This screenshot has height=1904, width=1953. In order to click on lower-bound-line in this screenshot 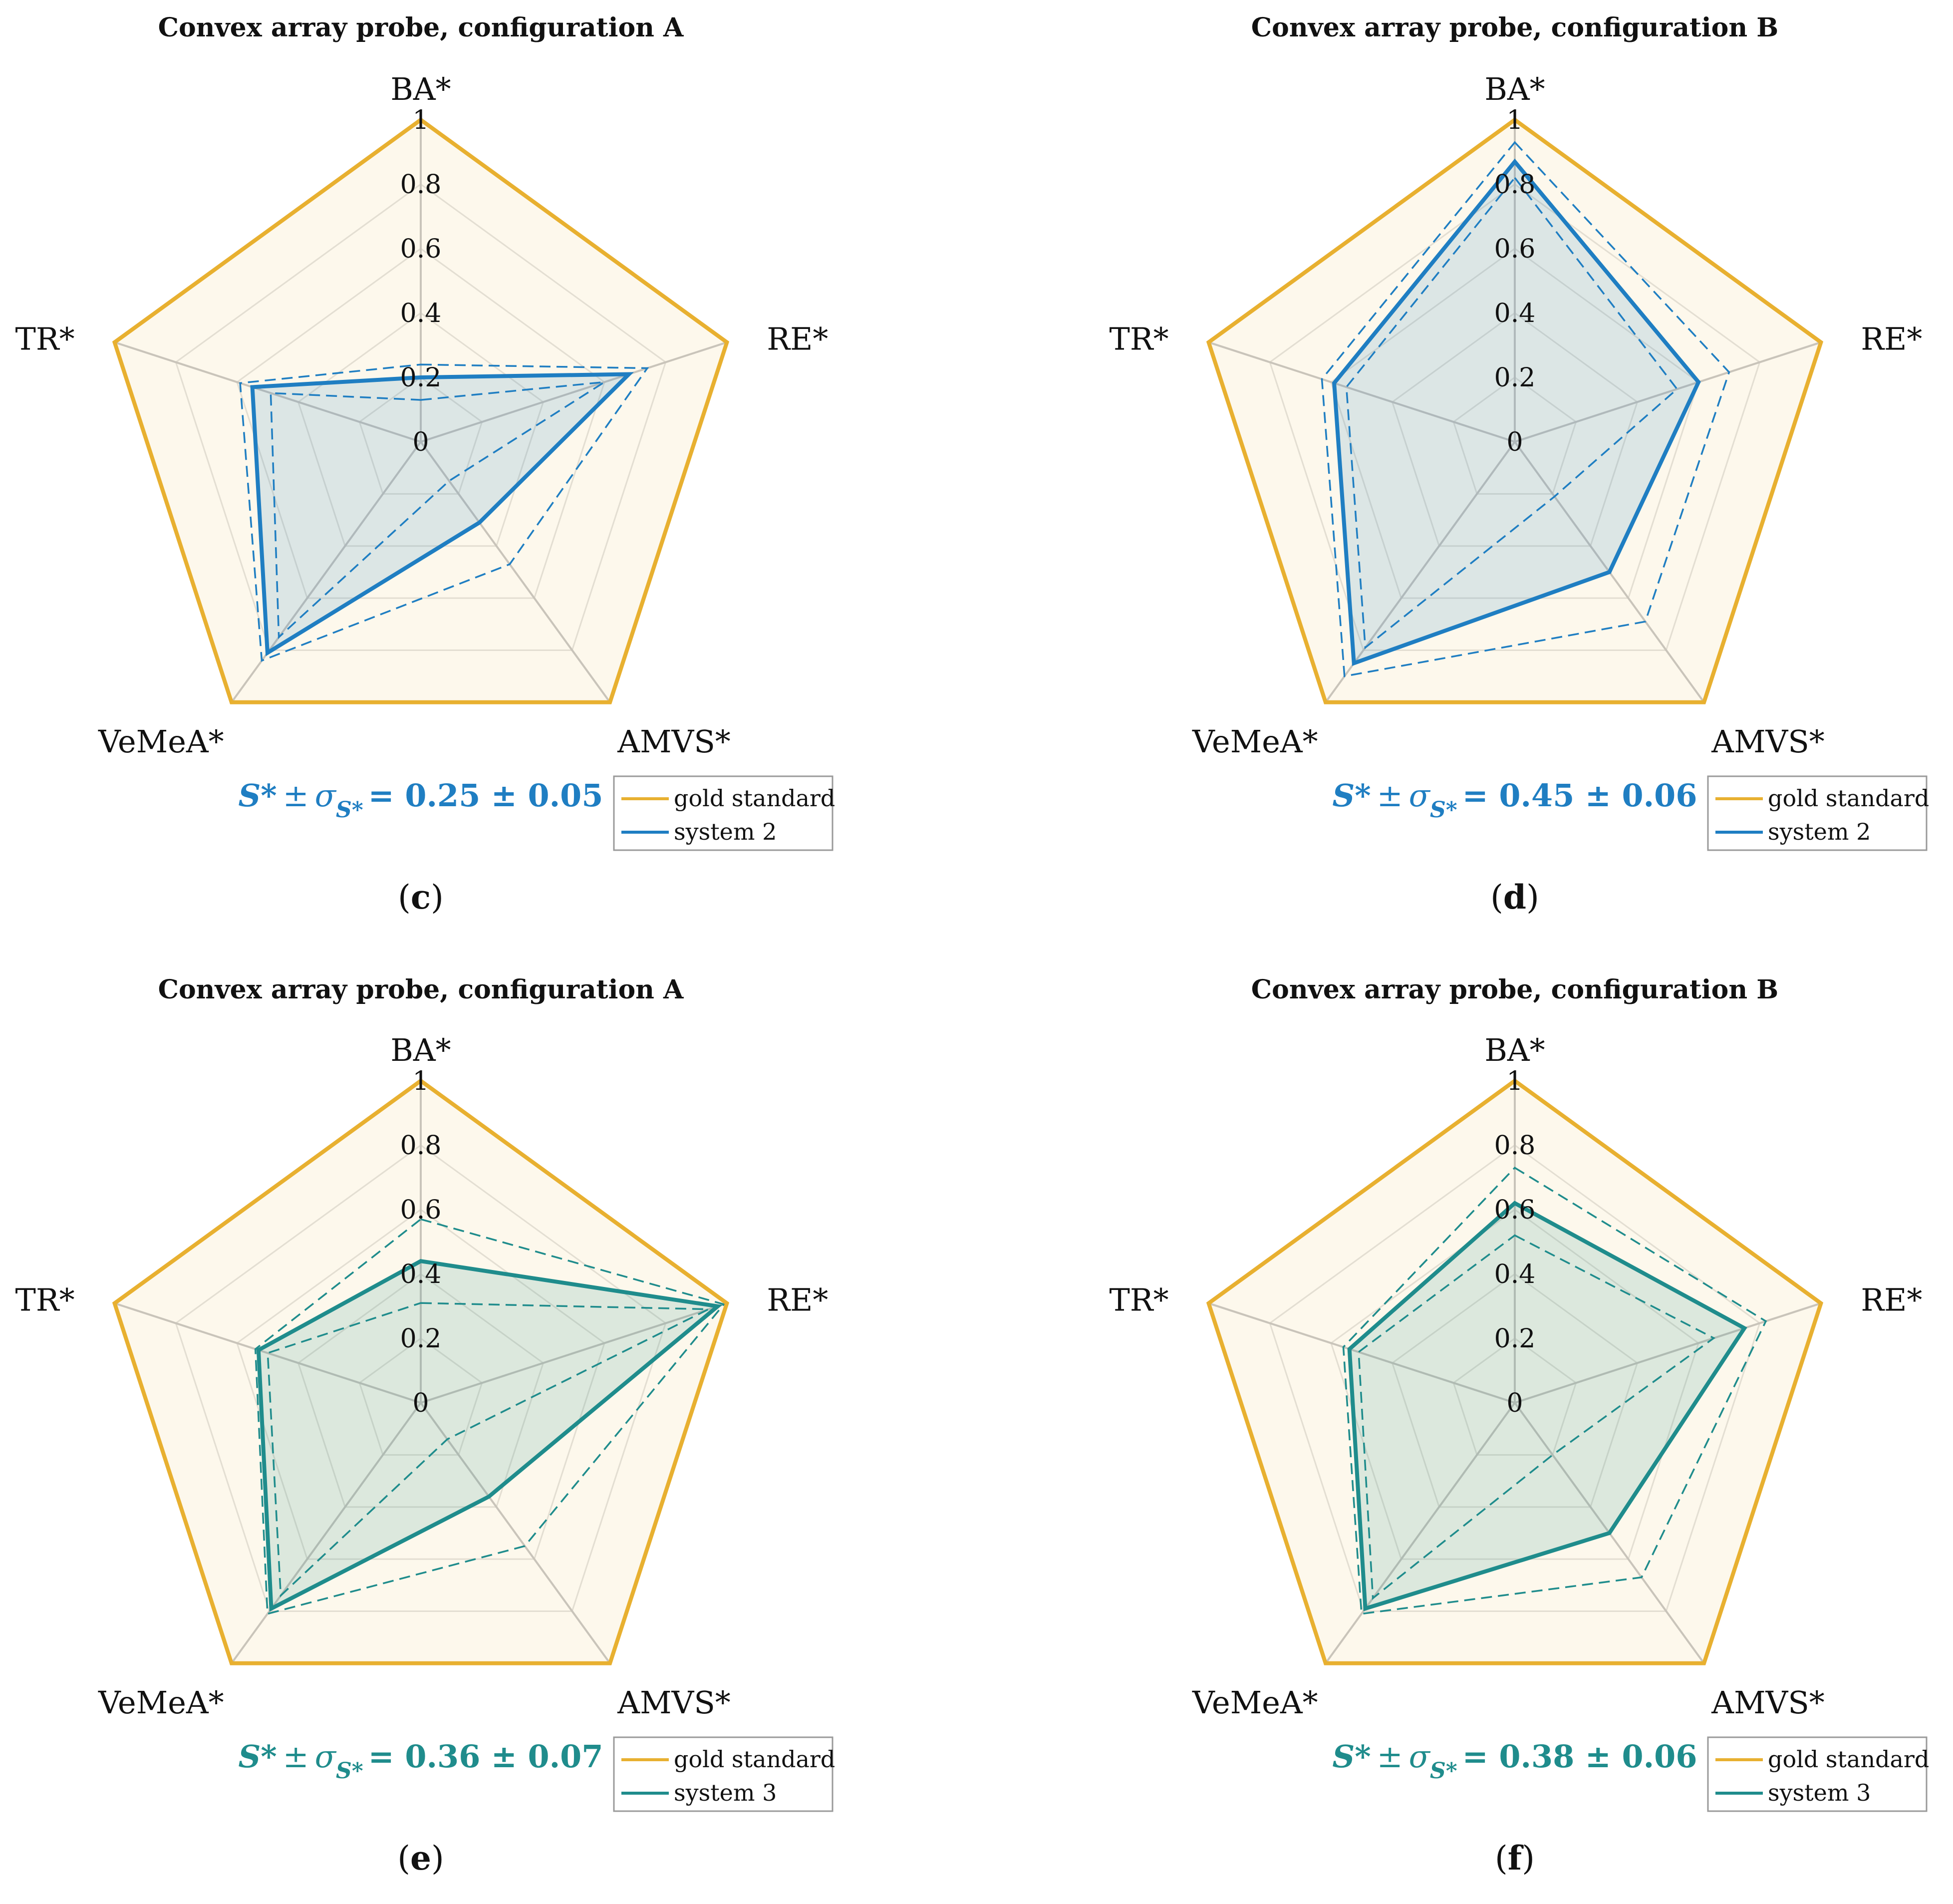, I will do `click(437, 510)`.